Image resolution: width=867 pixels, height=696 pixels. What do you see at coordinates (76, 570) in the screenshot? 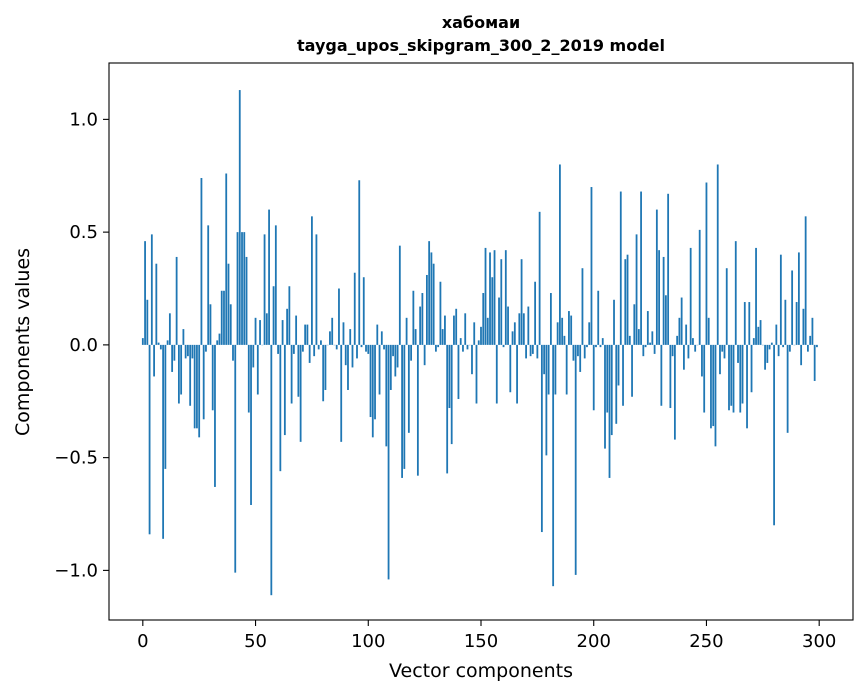
I see `y-tick-label: −1.0` at bounding box center [76, 570].